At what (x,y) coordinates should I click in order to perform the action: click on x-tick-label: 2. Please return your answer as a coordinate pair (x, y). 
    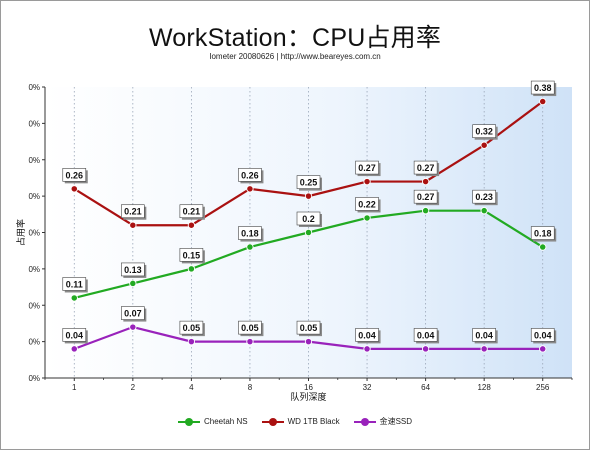
    Looking at the image, I should click on (133, 387).